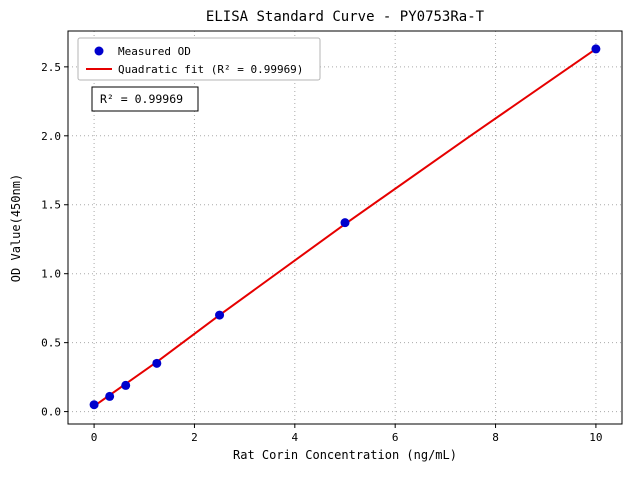 The image size is (640, 484). Describe the element at coordinates (345, 17) in the screenshot. I see `chart-title: ELISA Standard Curve - PY0753Ra-T` at that location.